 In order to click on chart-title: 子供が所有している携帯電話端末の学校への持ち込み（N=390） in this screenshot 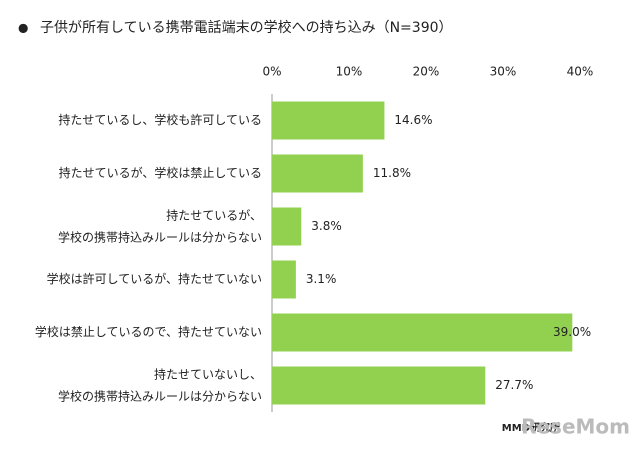, I will do `click(246, 27)`.